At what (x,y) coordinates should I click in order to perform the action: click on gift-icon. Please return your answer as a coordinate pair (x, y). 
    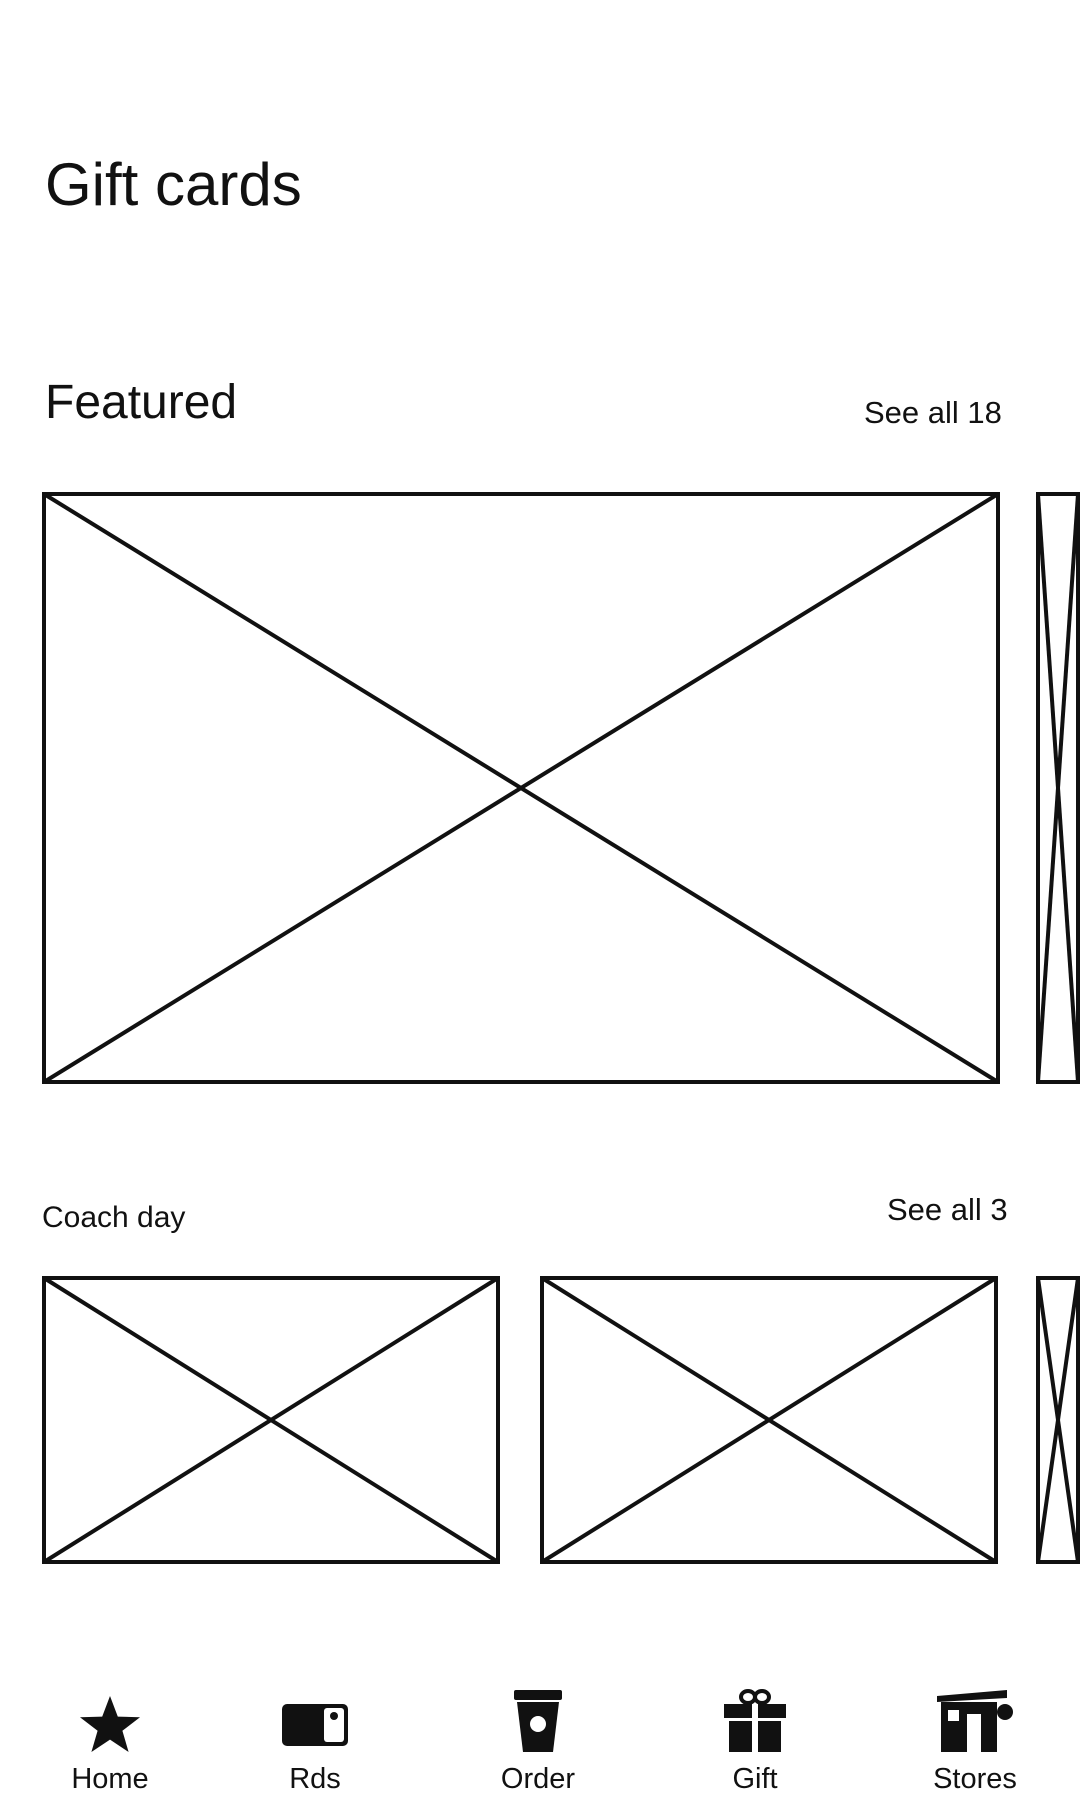
    Looking at the image, I should click on (755, 1720).